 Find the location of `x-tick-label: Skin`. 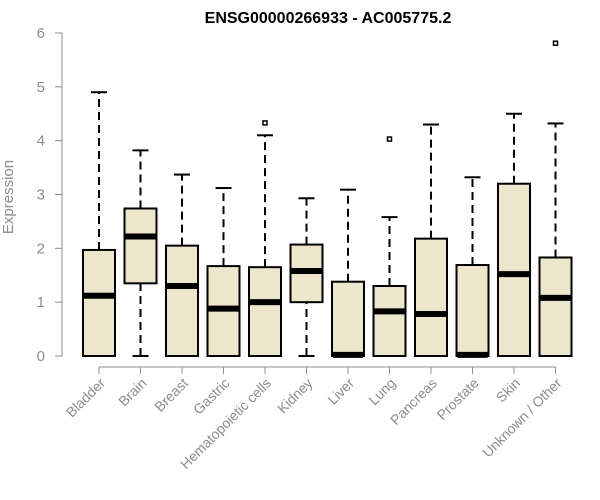

x-tick-label: Skin is located at coordinates (508, 390).